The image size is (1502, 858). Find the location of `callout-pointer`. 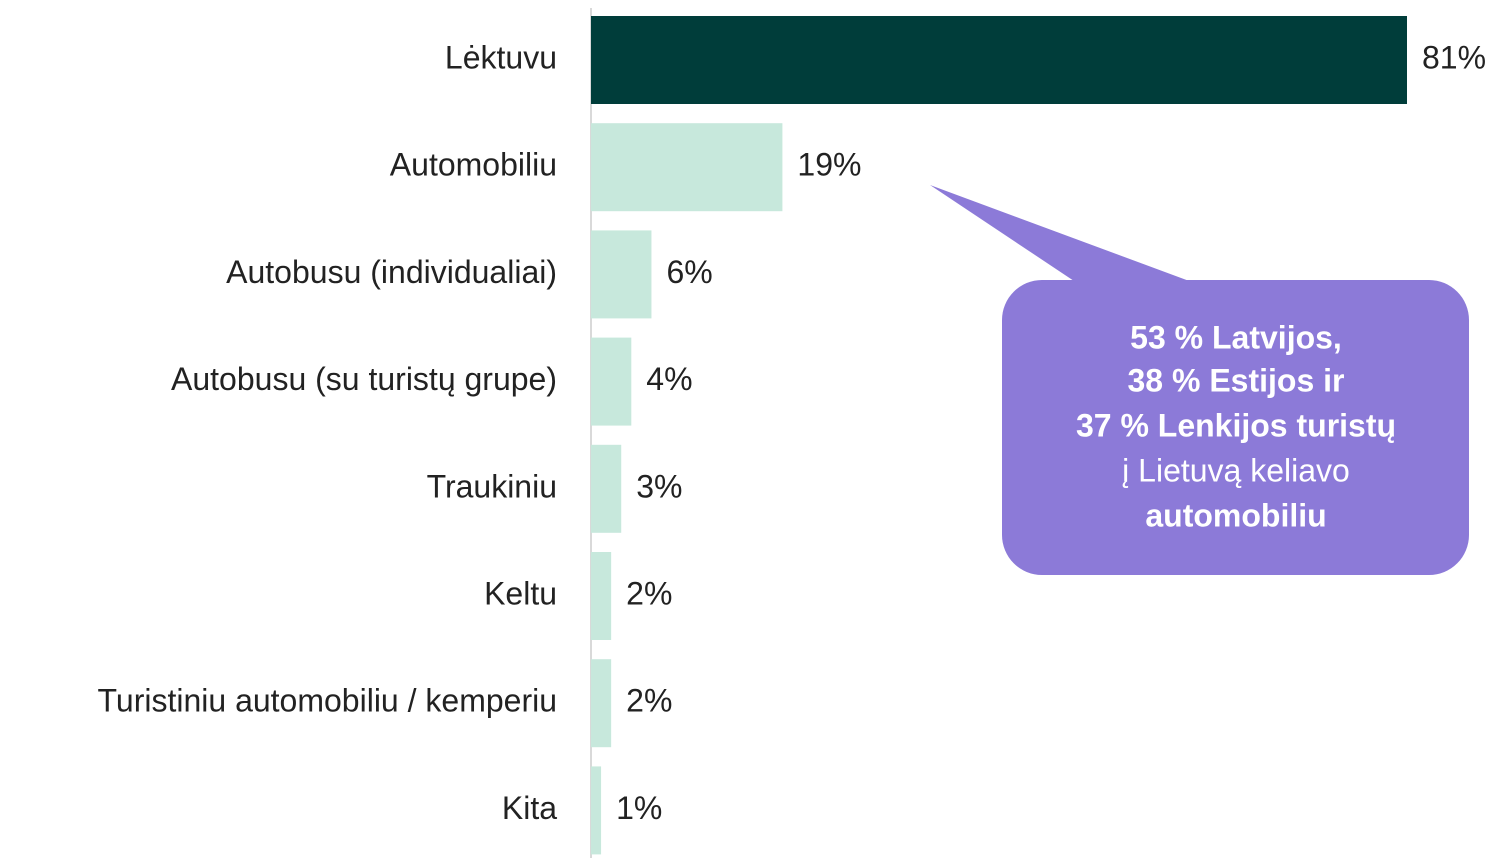

callout-pointer is located at coordinates (1065, 235).